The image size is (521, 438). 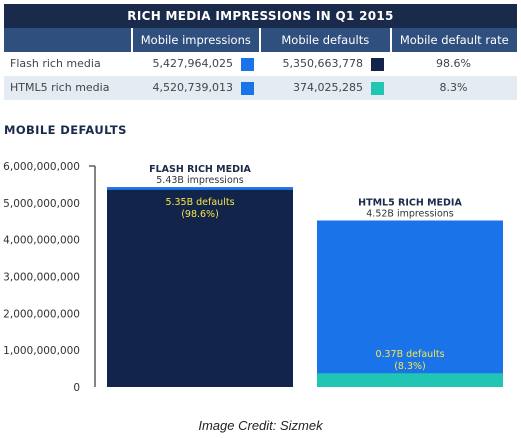 What do you see at coordinates (41, 241) in the screenshot?
I see `y-tick-label: 4,000,000,000` at bounding box center [41, 241].